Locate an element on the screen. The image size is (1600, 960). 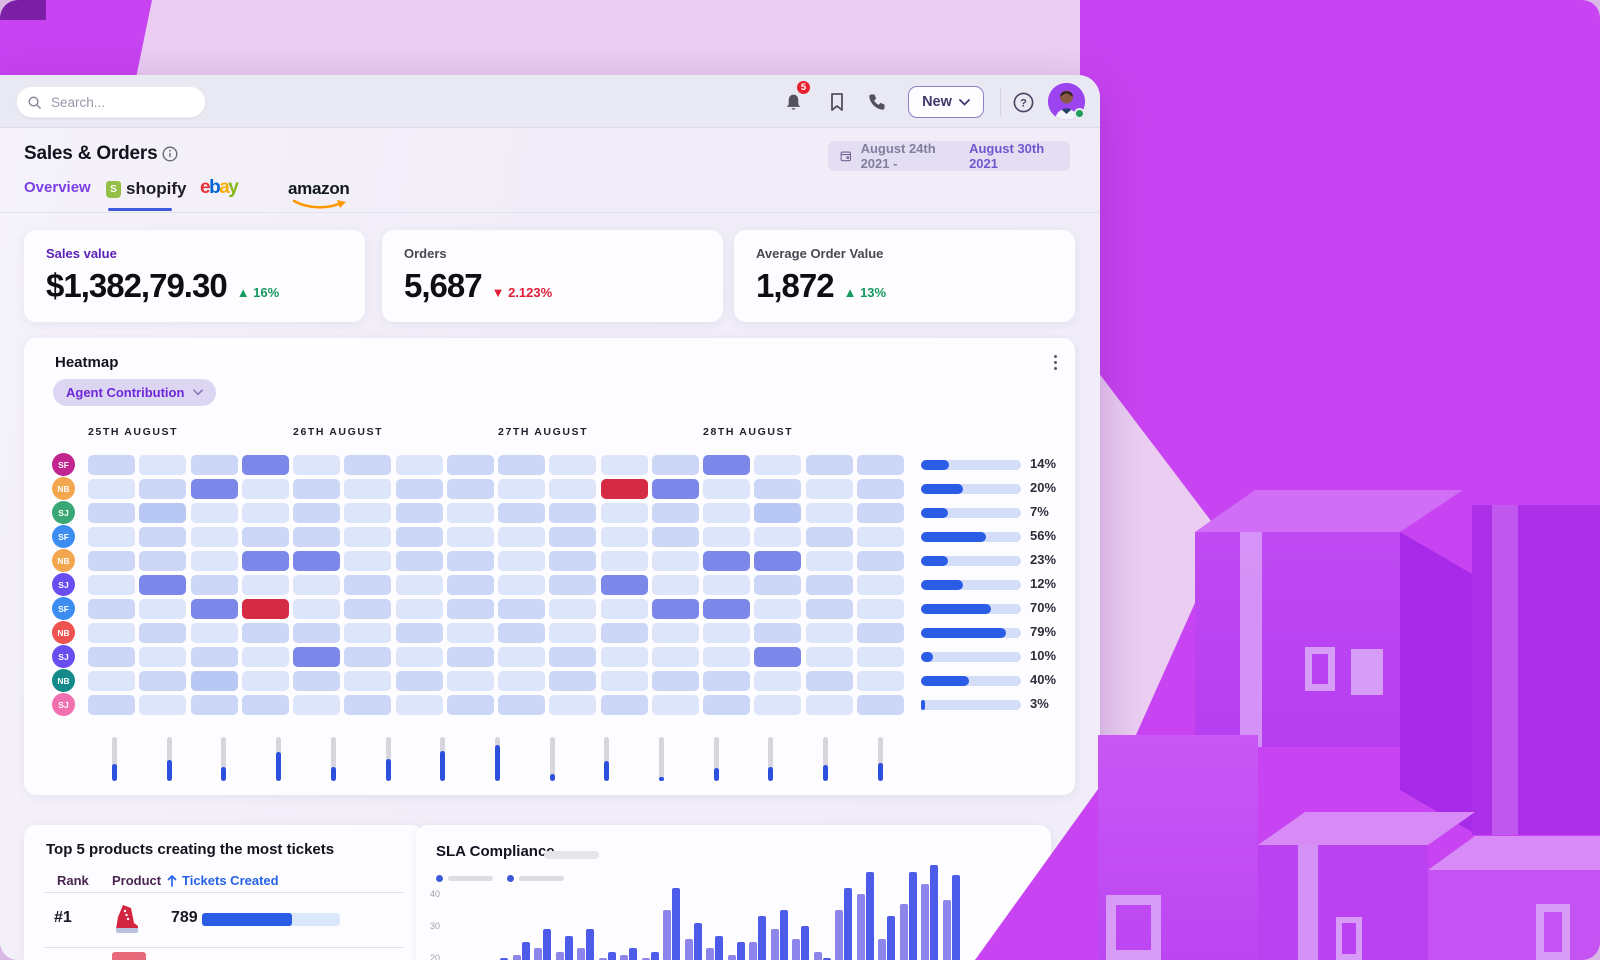
user-avatar is located at coordinates (1066, 101).